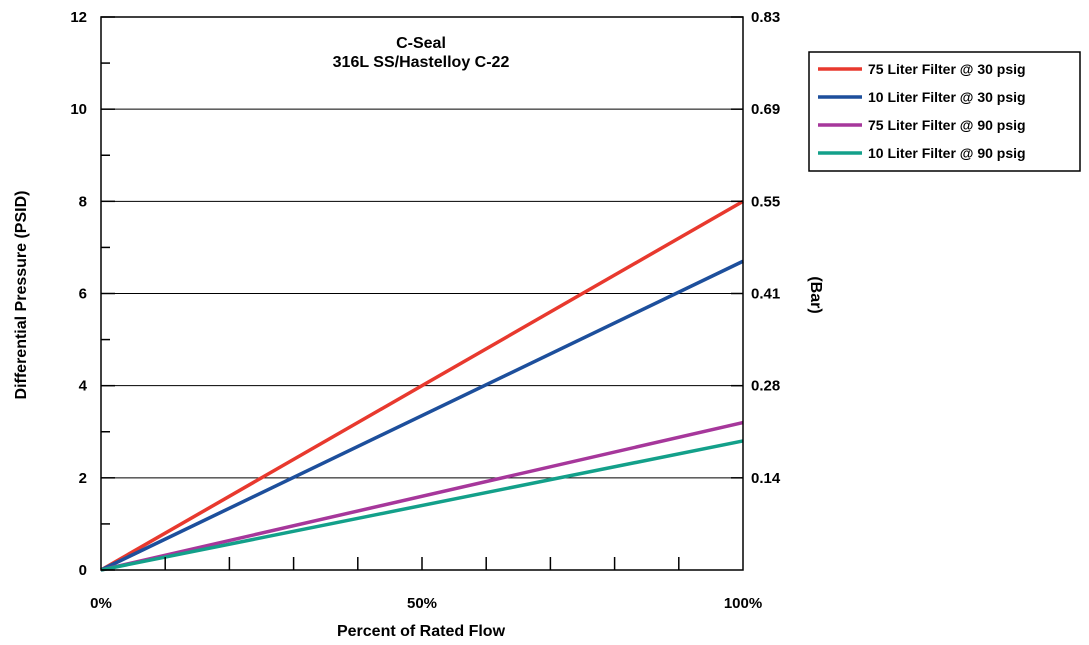 Image resolution: width=1089 pixels, height=645 pixels. What do you see at coordinates (421, 631) in the screenshot?
I see `x-axis-title: Percent of Rated Flow` at bounding box center [421, 631].